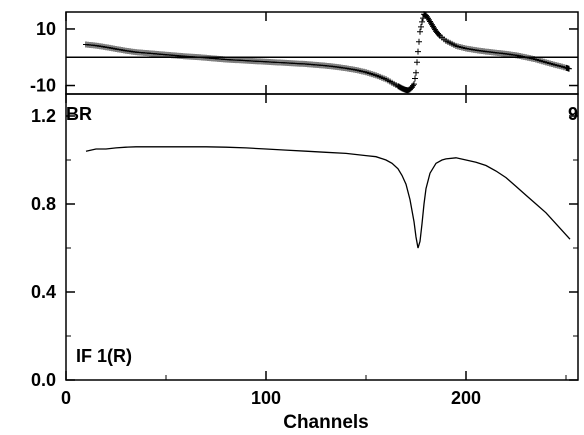 The width and height of the screenshot is (584, 435). What do you see at coordinates (43, 86) in the screenshot?
I see `phase-ytick-label: -10` at bounding box center [43, 86].